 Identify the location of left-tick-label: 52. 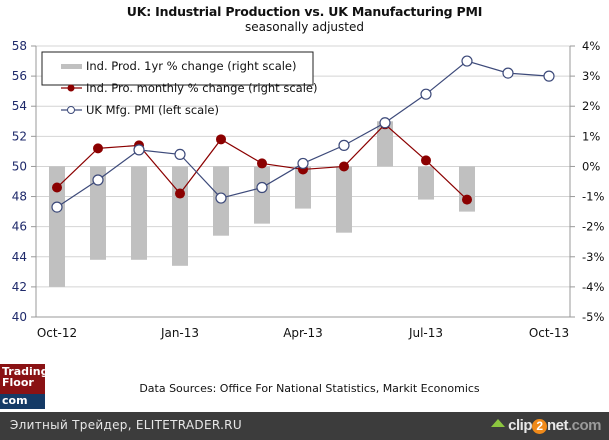
(19, 136).